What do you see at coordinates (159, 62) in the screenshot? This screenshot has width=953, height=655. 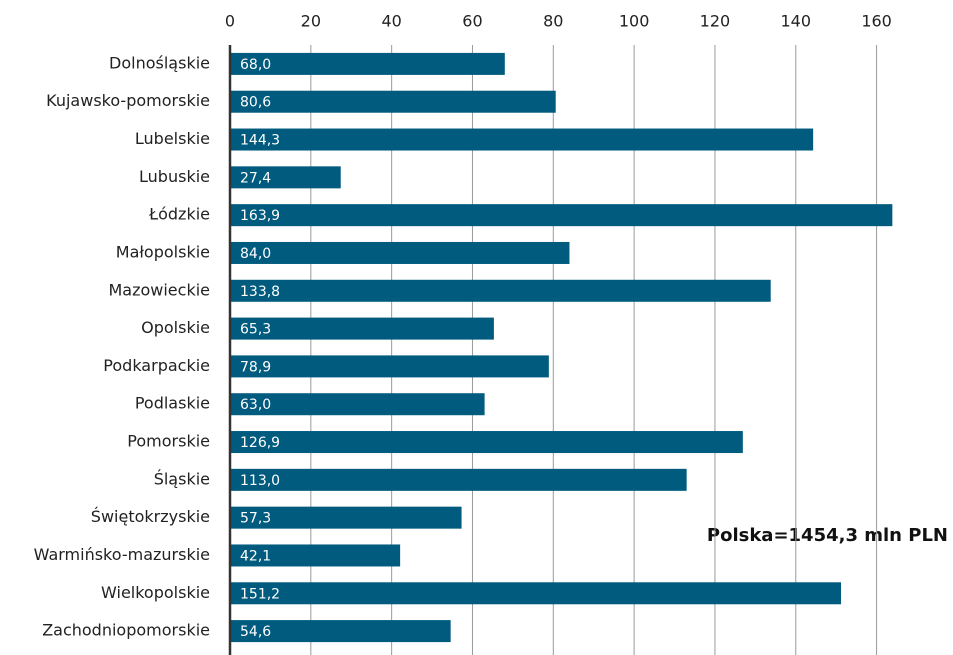 I see `y-tick-label: Dolnośląskie` at bounding box center [159, 62].